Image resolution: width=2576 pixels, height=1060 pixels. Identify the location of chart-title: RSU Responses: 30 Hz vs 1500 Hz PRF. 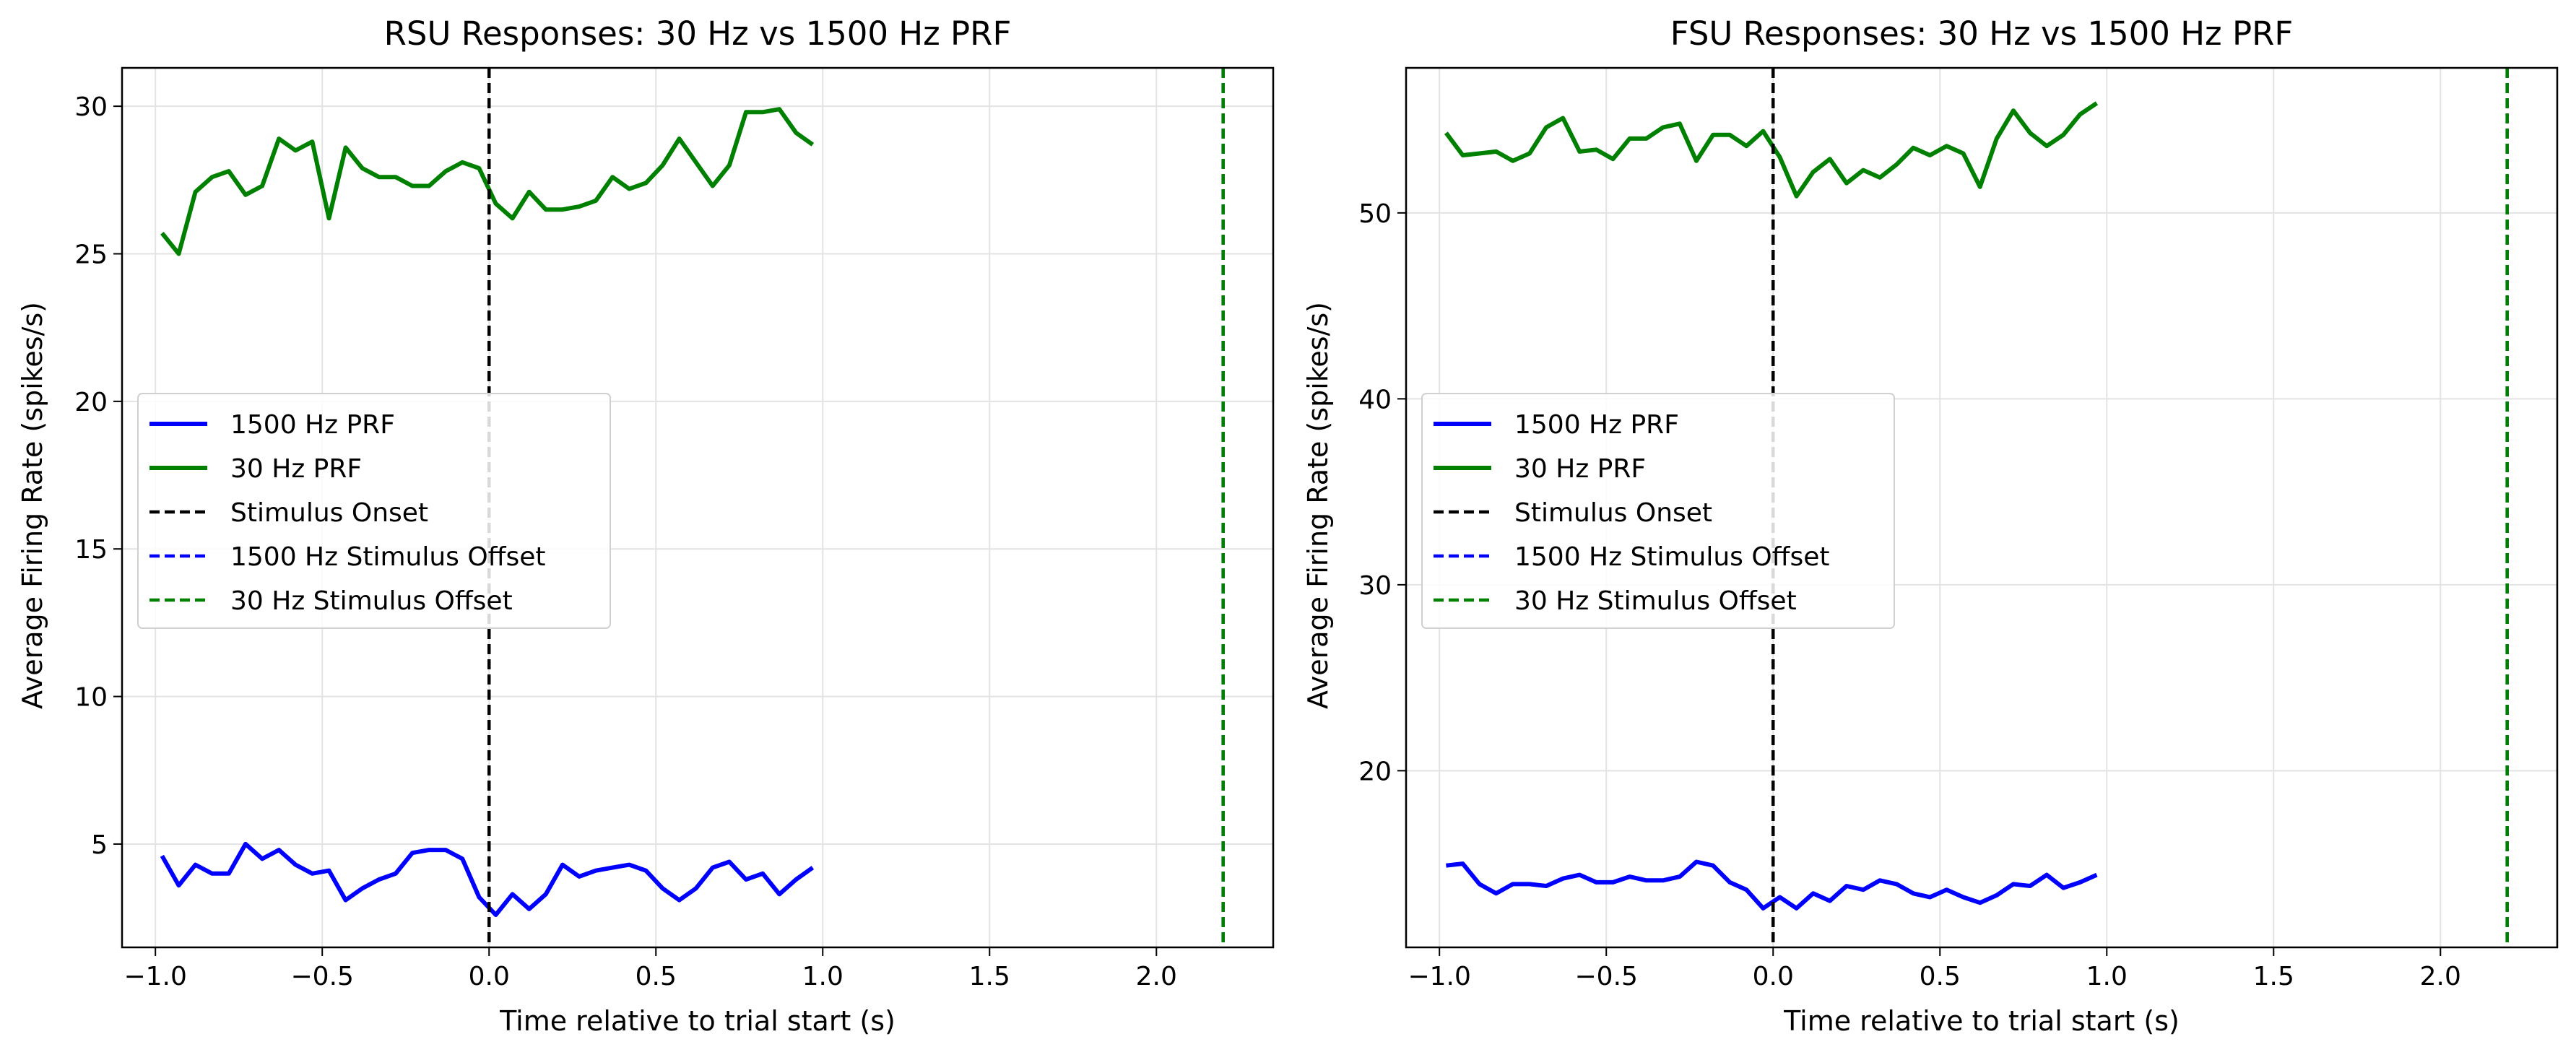
(698, 33).